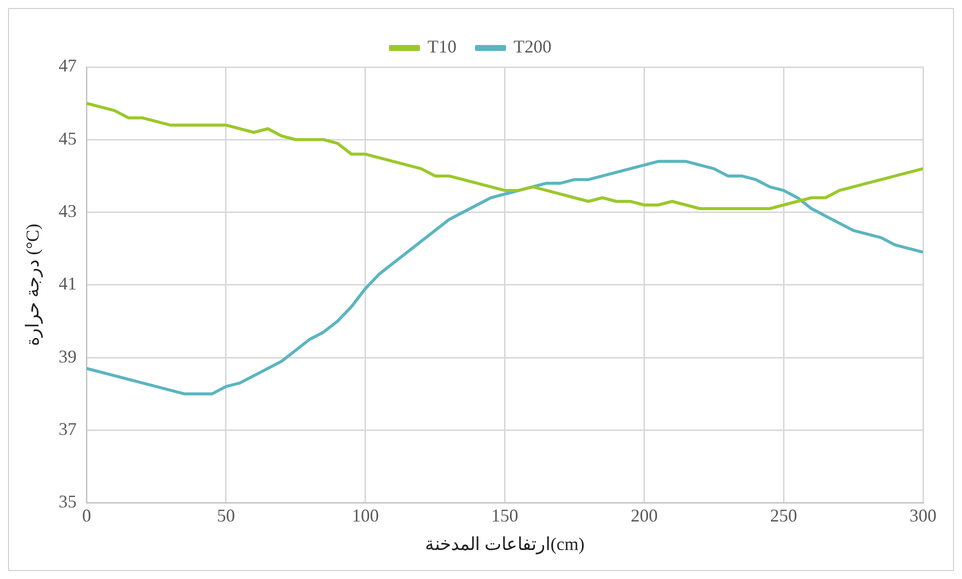  Describe the element at coordinates (226, 515) in the screenshot. I see `x-tick-label: 50` at that location.